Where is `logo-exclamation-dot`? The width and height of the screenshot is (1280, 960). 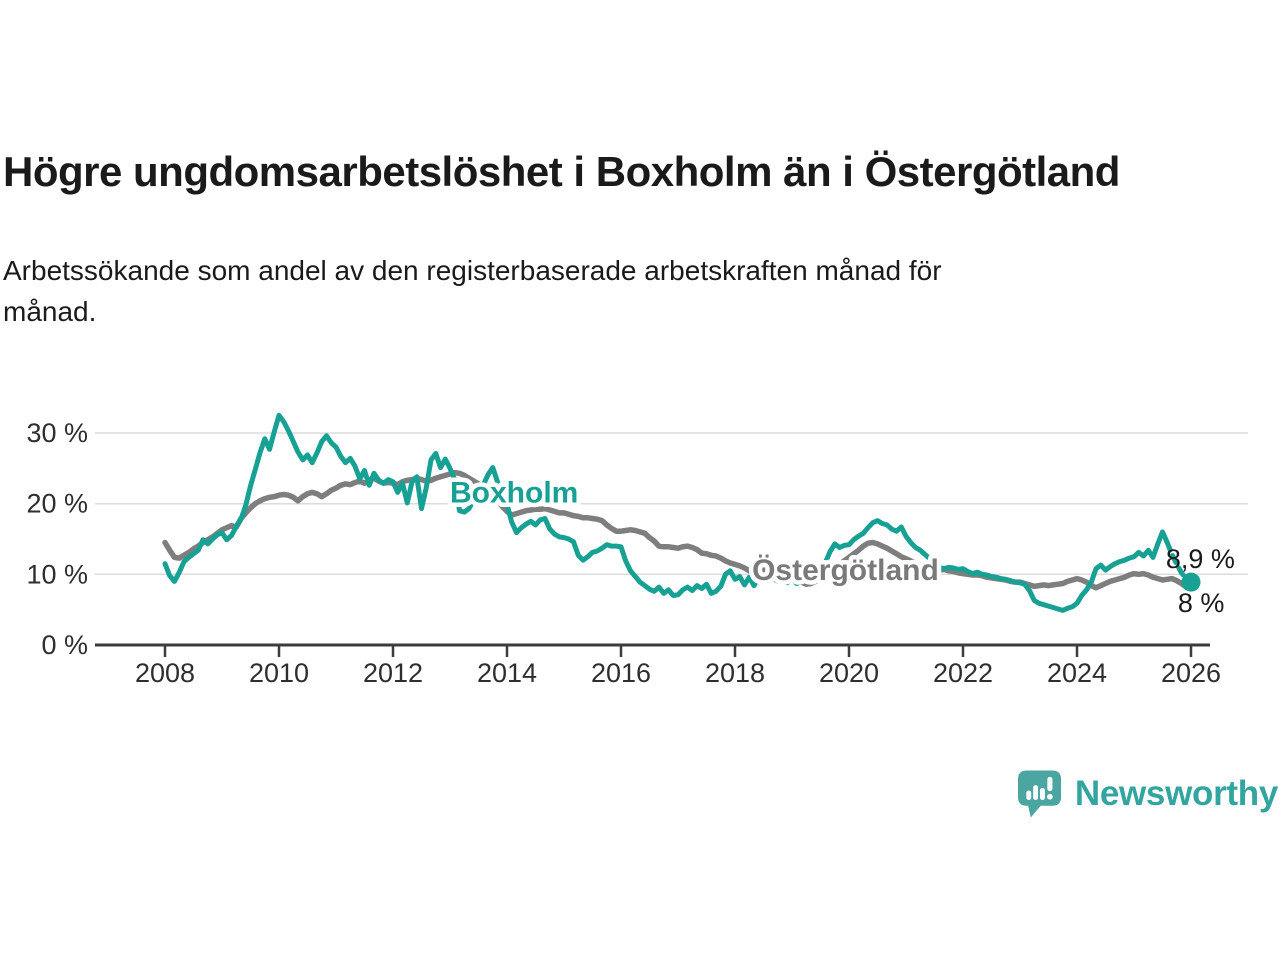
logo-exclamation-dot is located at coordinates (1049, 796).